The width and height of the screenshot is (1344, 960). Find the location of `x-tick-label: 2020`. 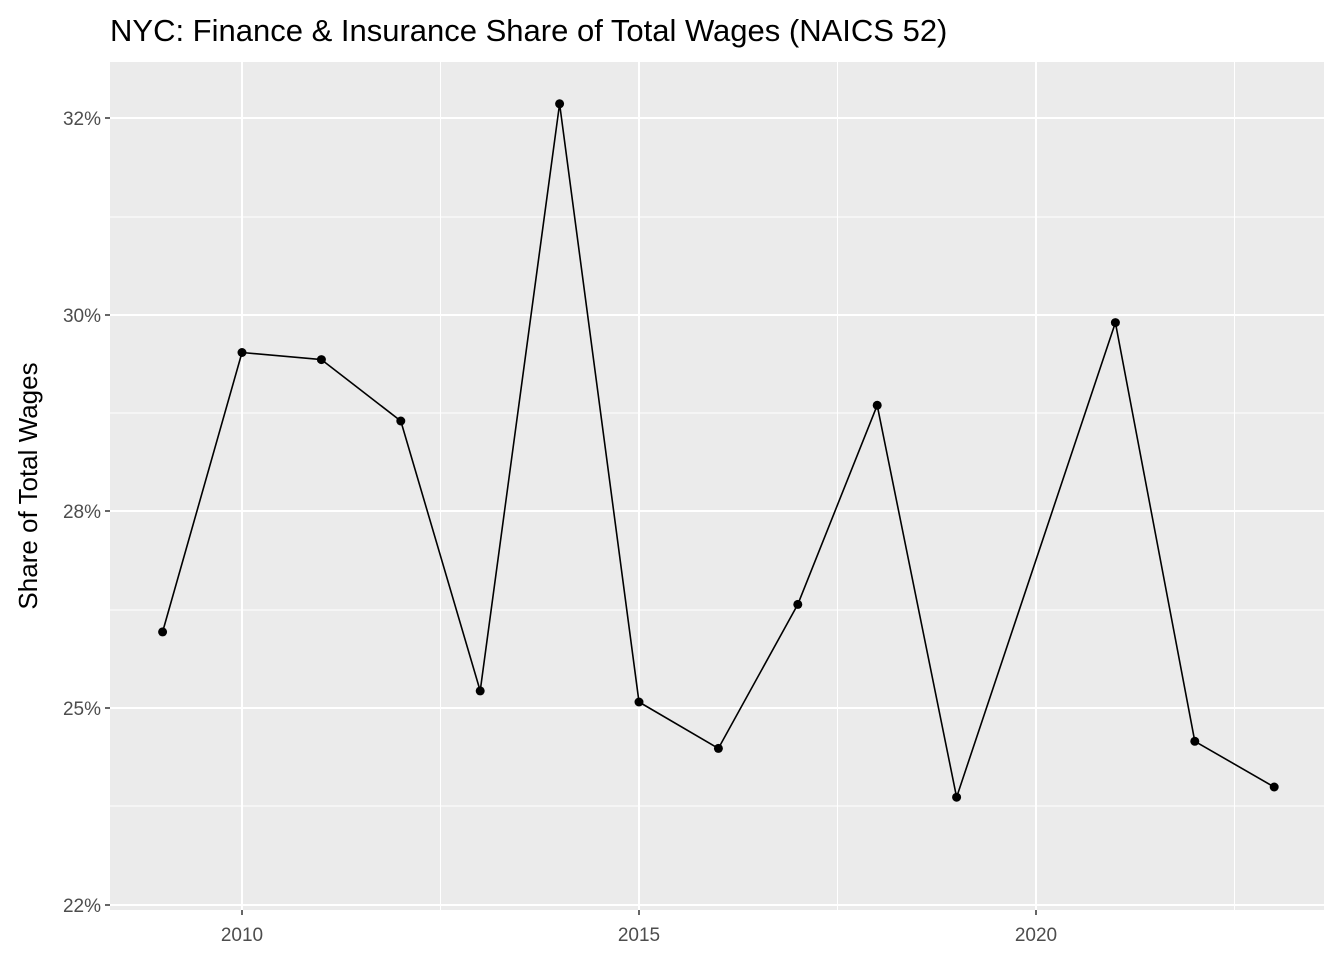

x-tick-label: 2020 is located at coordinates (1036, 935).